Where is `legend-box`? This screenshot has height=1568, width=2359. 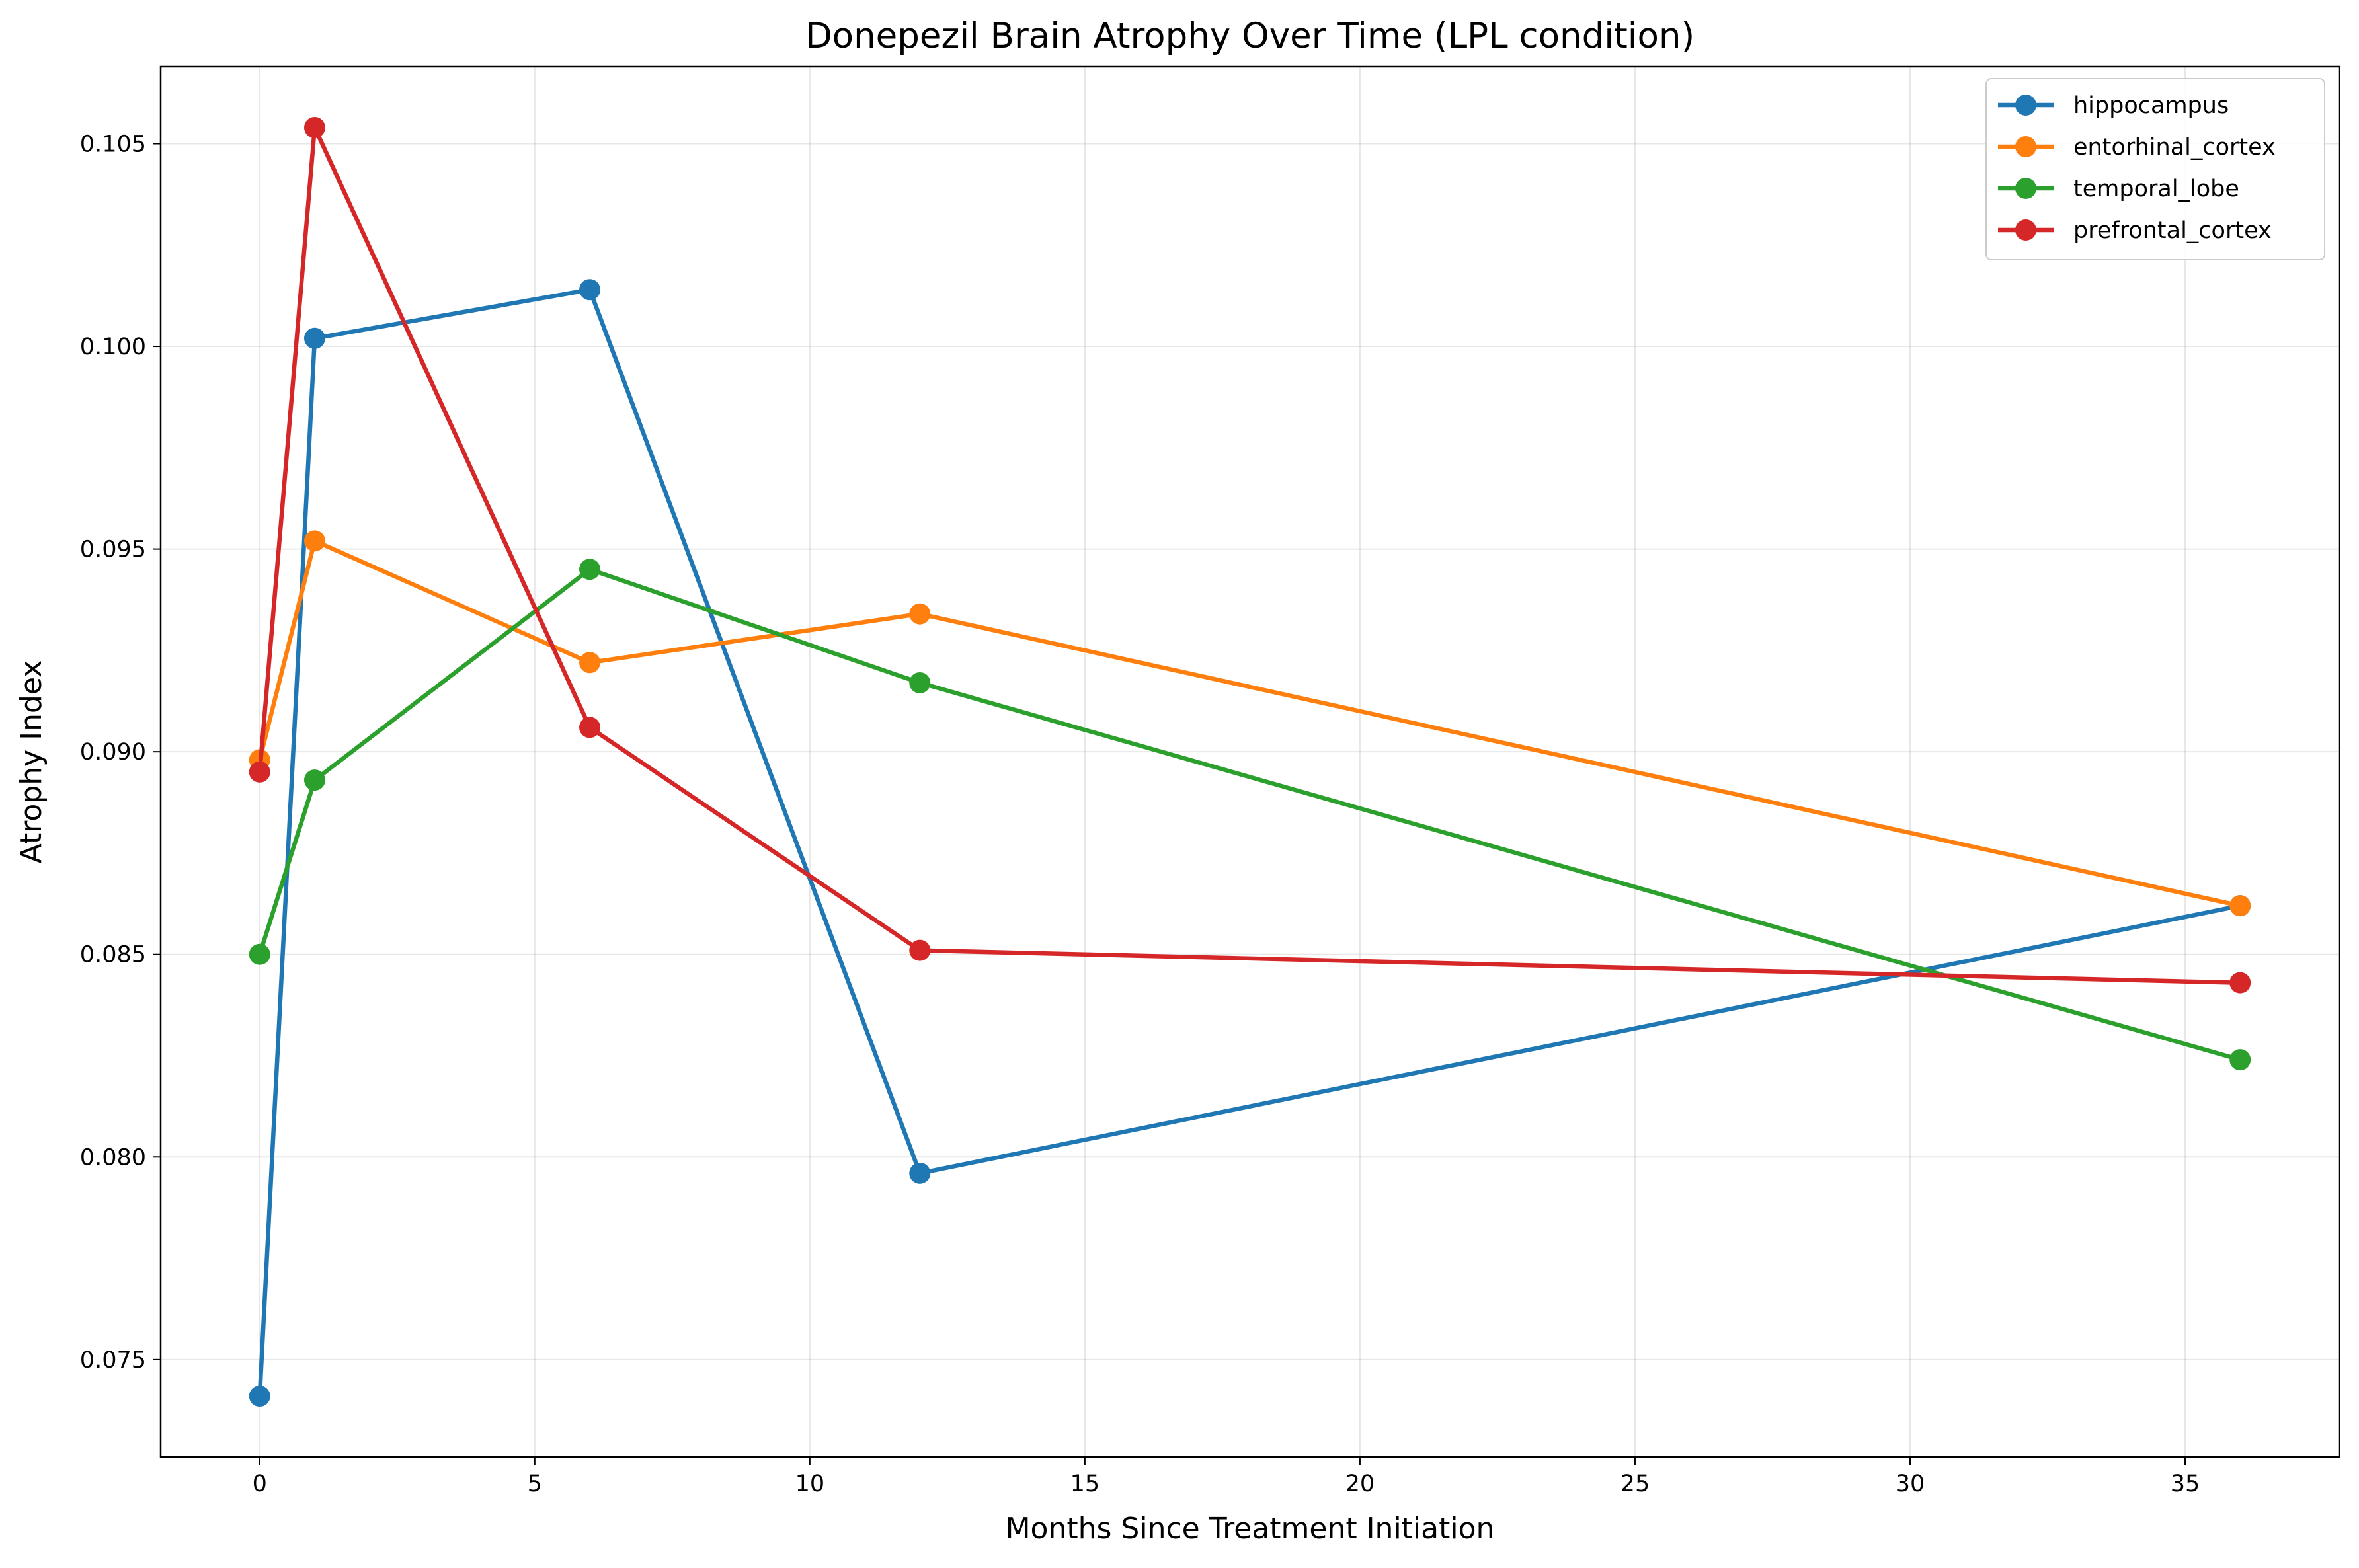
legend-box is located at coordinates (2155, 169).